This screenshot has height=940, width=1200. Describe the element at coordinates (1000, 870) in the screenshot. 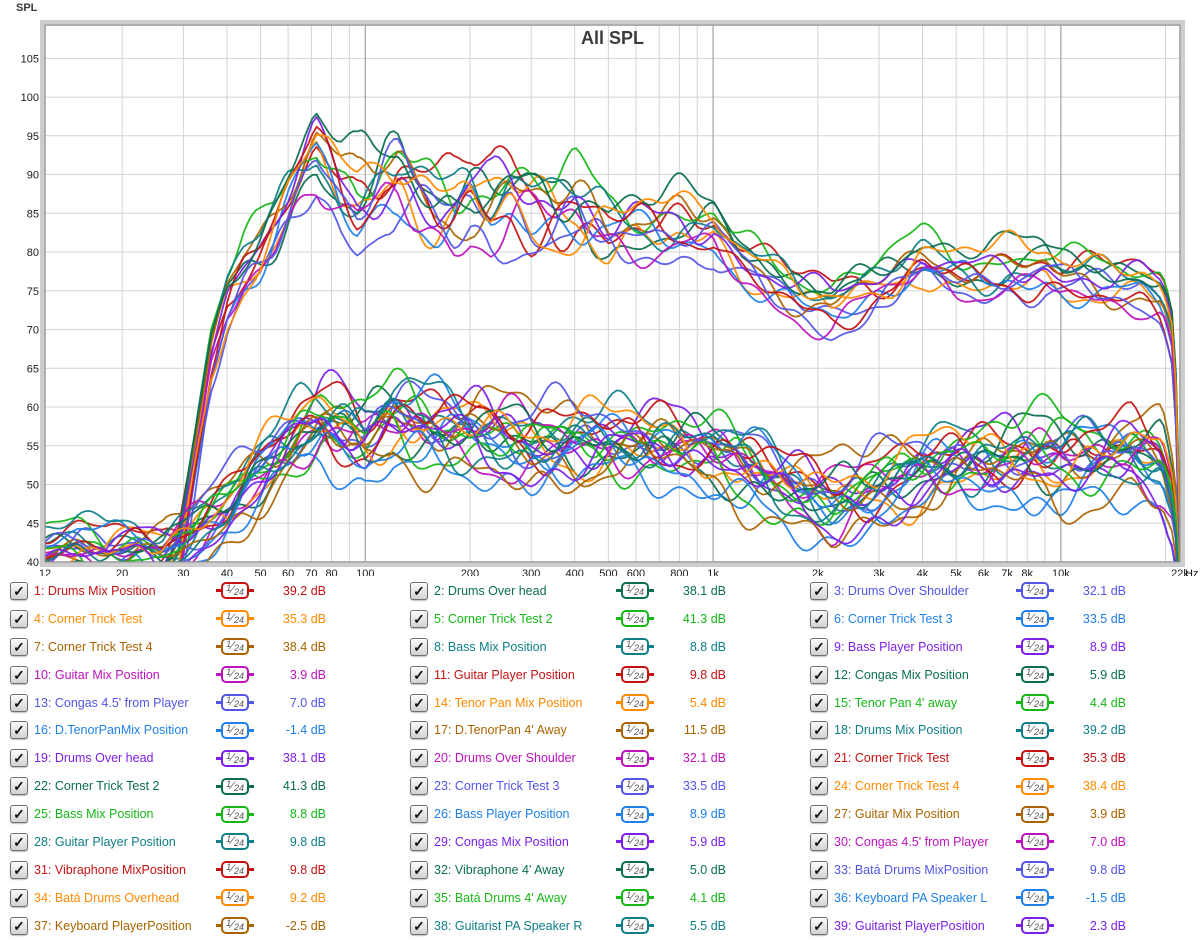

I see `legend-item: ✓ 33: Batá Drums MixPosition 1 ⁄ 24 9.8 dB` at that location.